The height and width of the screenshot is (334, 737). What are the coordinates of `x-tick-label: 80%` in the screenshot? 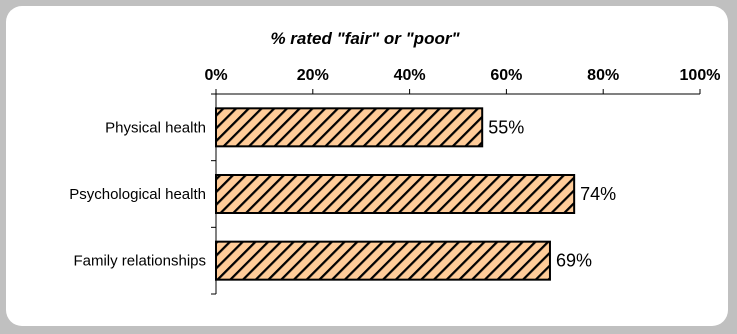 It's located at (603, 75).